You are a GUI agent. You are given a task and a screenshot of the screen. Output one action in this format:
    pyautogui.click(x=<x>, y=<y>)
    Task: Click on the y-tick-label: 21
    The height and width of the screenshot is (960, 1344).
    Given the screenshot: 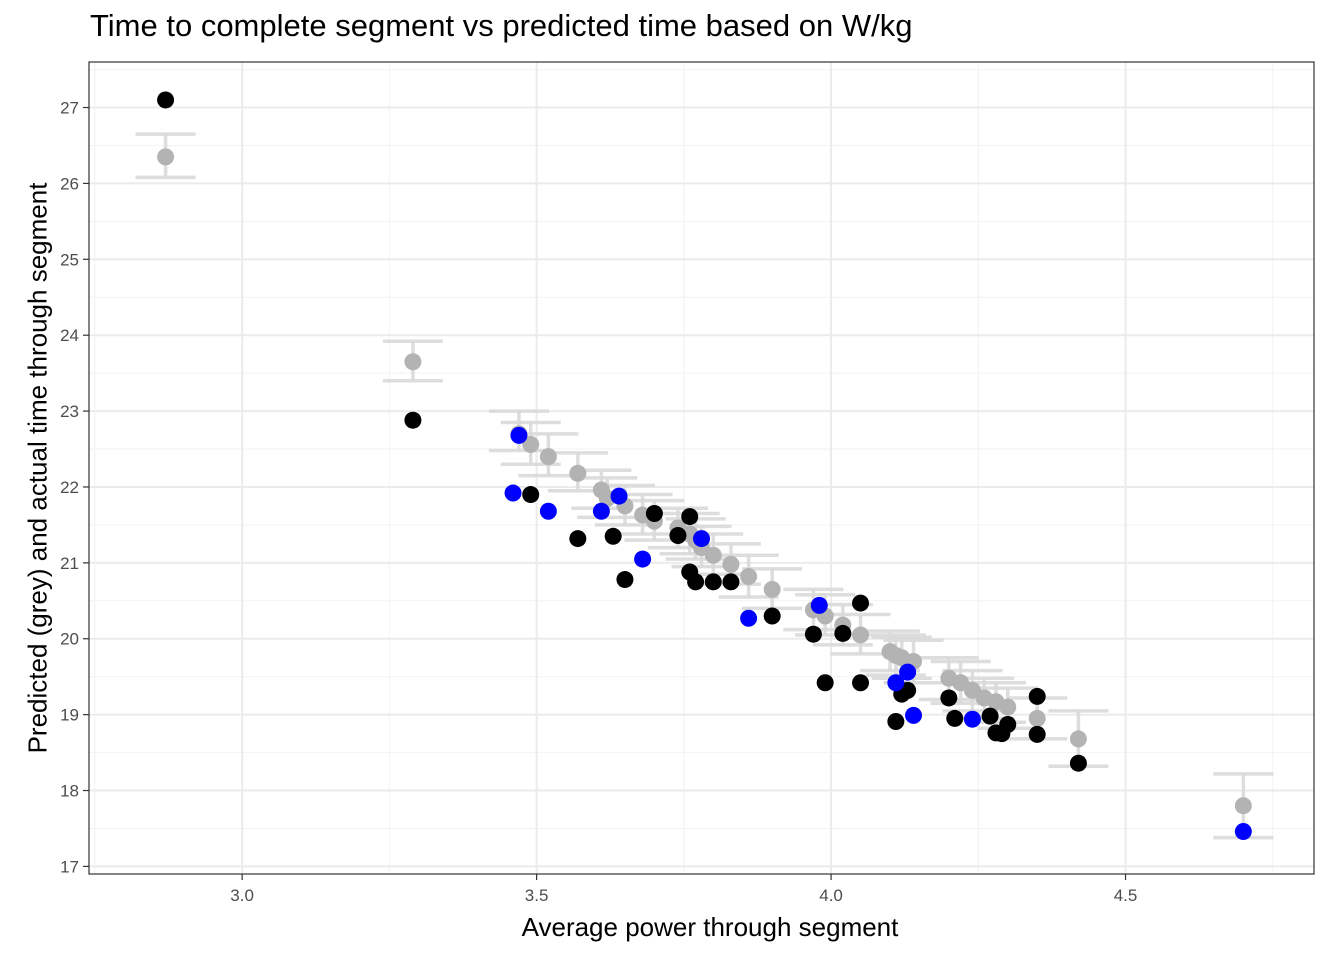 What is the action you would take?
    pyautogui.click(x=69, y=563)
    